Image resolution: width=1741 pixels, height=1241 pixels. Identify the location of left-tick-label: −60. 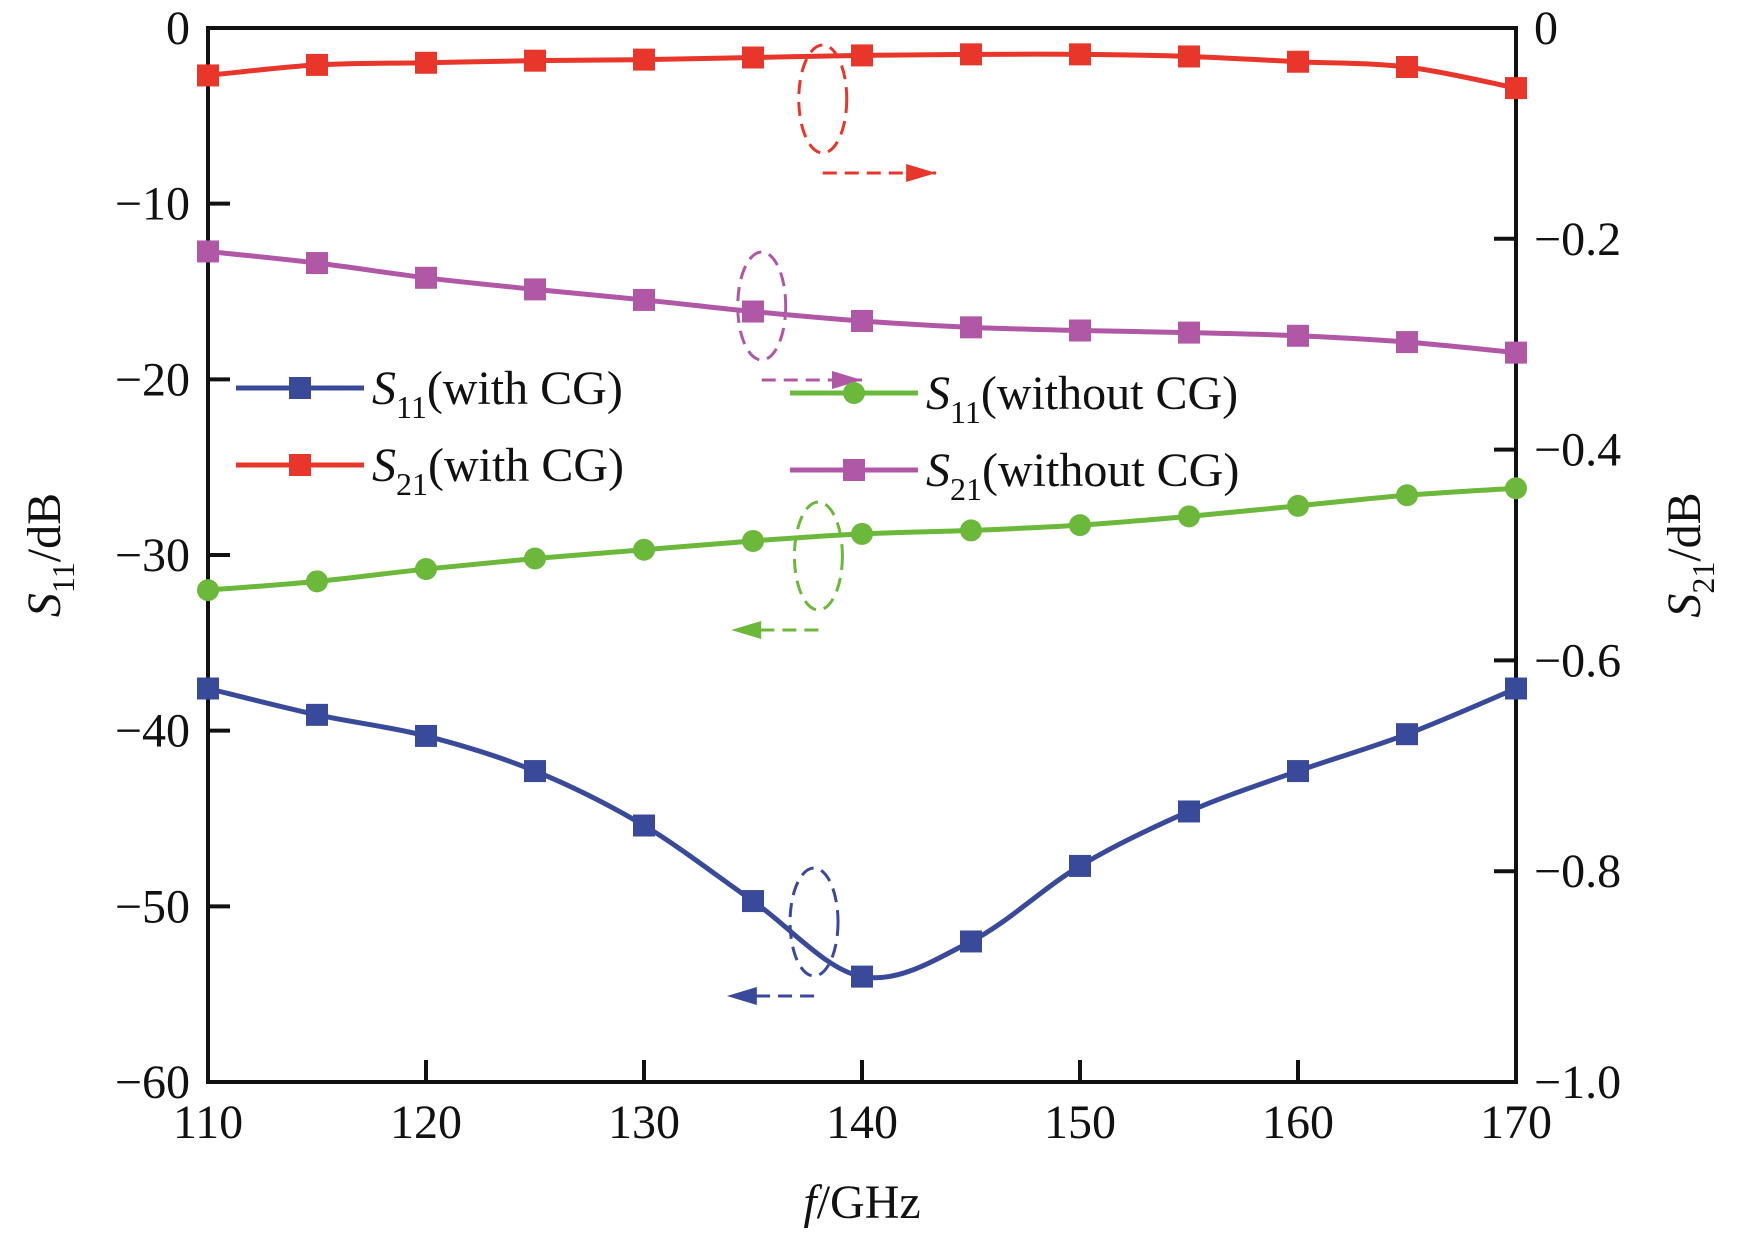
(152, 1082).